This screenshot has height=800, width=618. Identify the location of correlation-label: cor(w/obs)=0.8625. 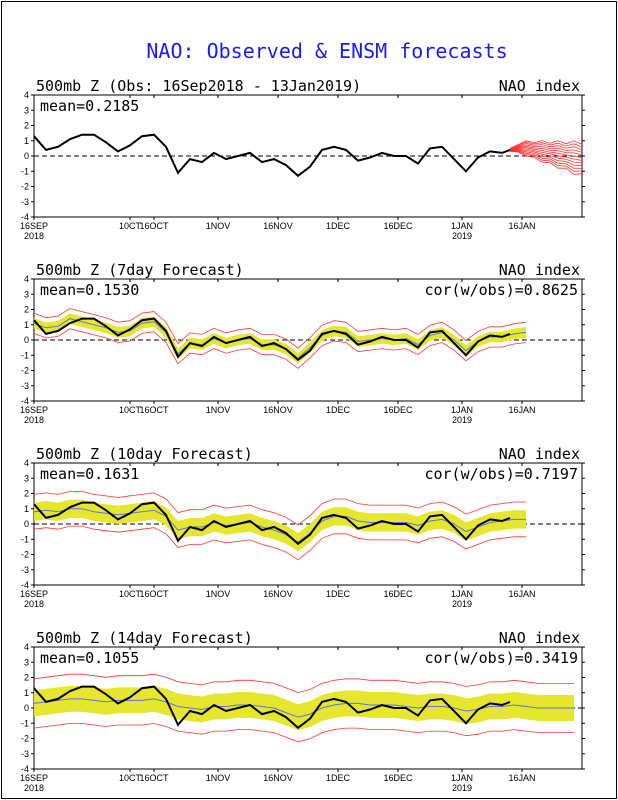
(501, 290).